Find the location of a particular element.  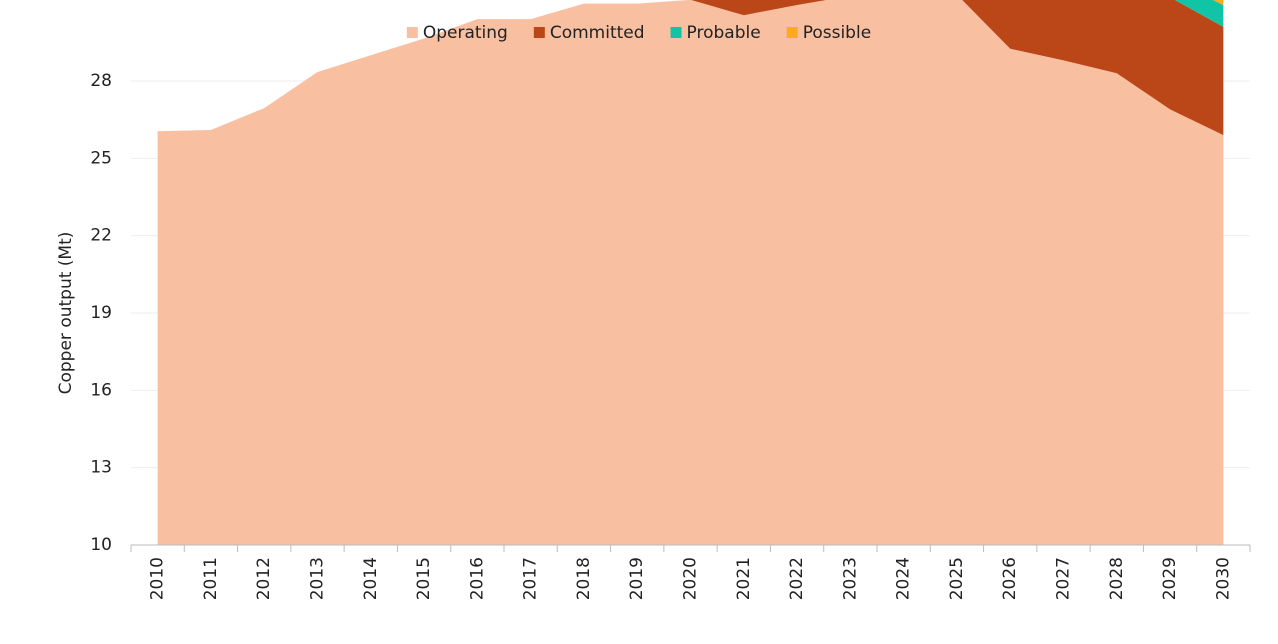

legend-label: Operating is located at coordinates (465, 33).